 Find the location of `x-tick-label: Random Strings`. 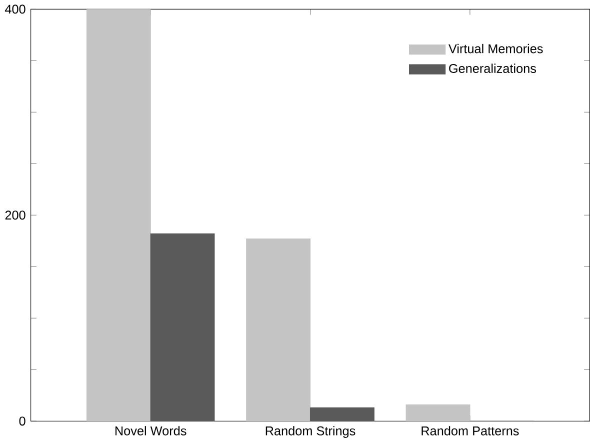

x-tick-label: Random Strings is located at coordinates (311, 432).